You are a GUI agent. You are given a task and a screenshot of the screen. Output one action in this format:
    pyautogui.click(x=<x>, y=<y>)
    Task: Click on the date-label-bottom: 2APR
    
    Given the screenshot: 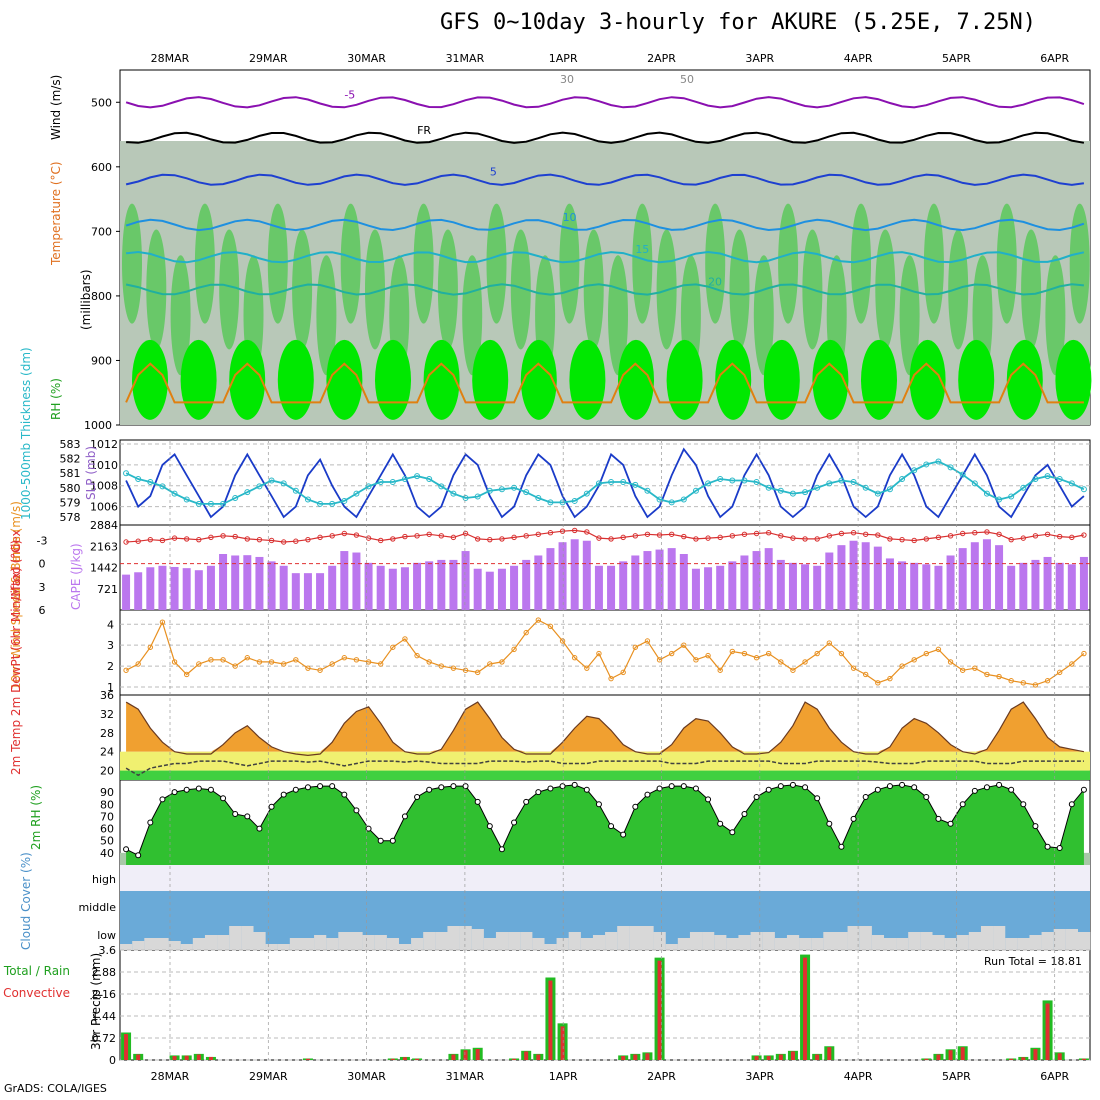 What is the action you would take?
    pyautogui.click(x=661, y=1076)
    